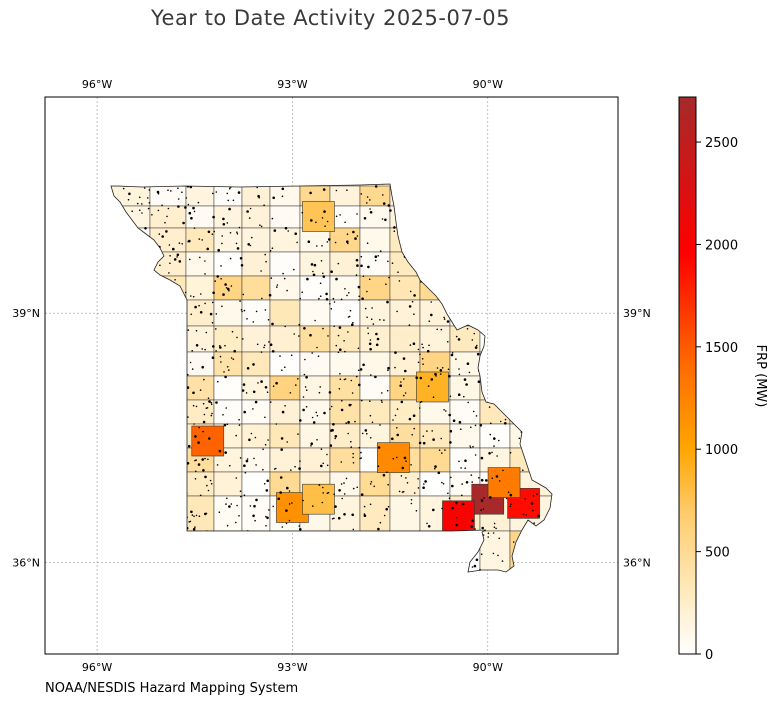  Describe the element at coordinates (721, 450) in the screenshot. I see `colorbar-tick-label: 1000` at that location.